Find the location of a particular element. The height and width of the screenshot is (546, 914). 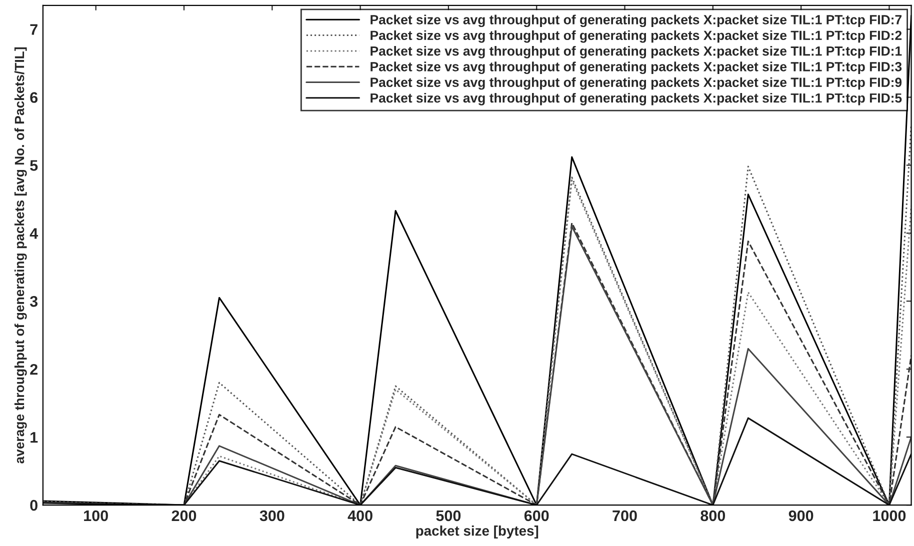

y-tick-label: 2 is located at coordinates (34, 369).